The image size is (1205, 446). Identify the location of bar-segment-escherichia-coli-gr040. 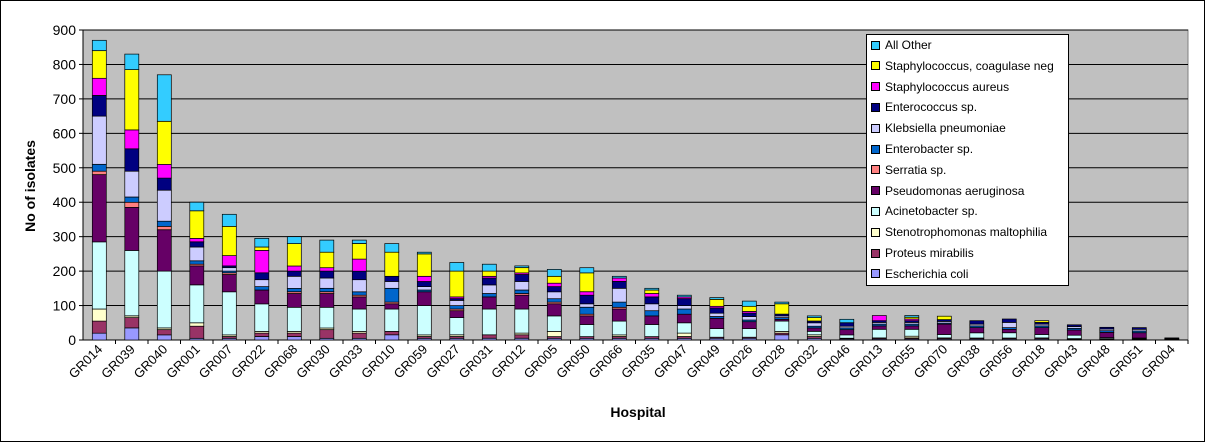
(164, 337).